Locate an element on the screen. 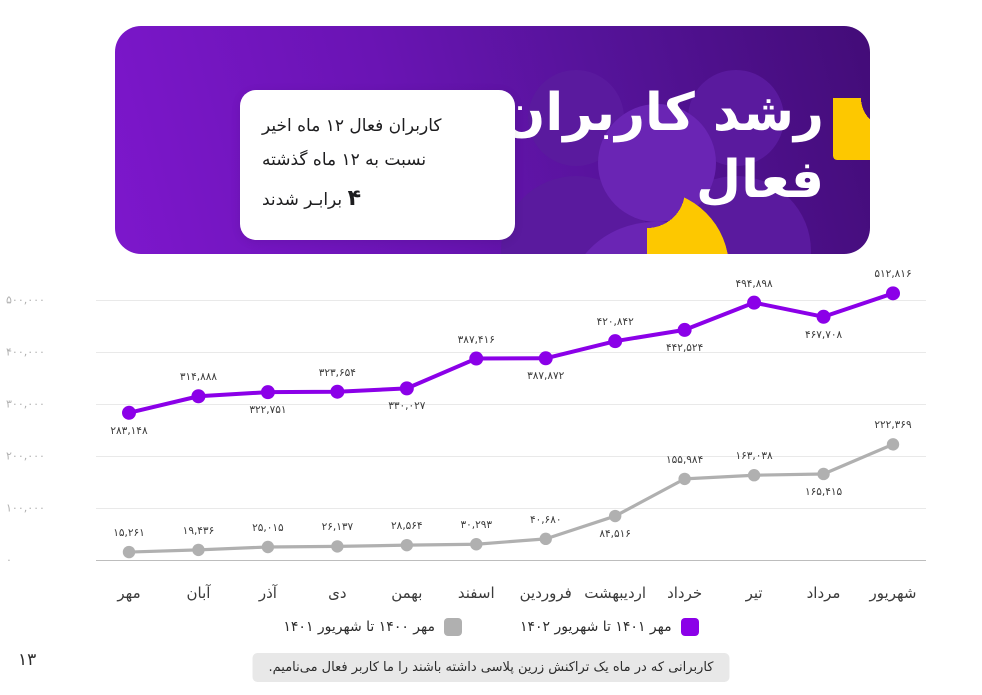 The height and width of the screenshot is (695, 982). callout-line-2: نسبت به ۱۲ ماه گذشته is located at coordinates (344, 160).